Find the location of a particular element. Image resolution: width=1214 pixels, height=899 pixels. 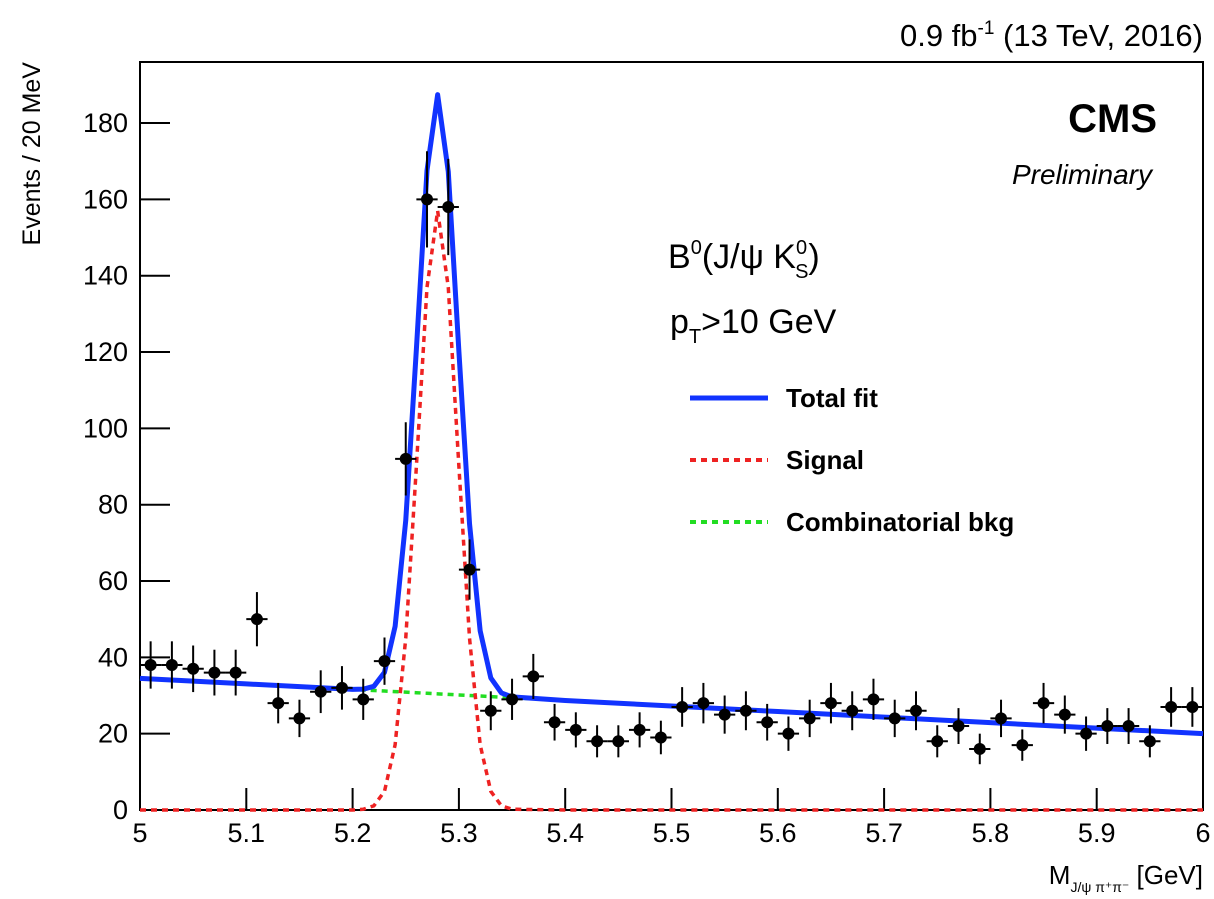

process-text: B is located at coordinates (679, 257).